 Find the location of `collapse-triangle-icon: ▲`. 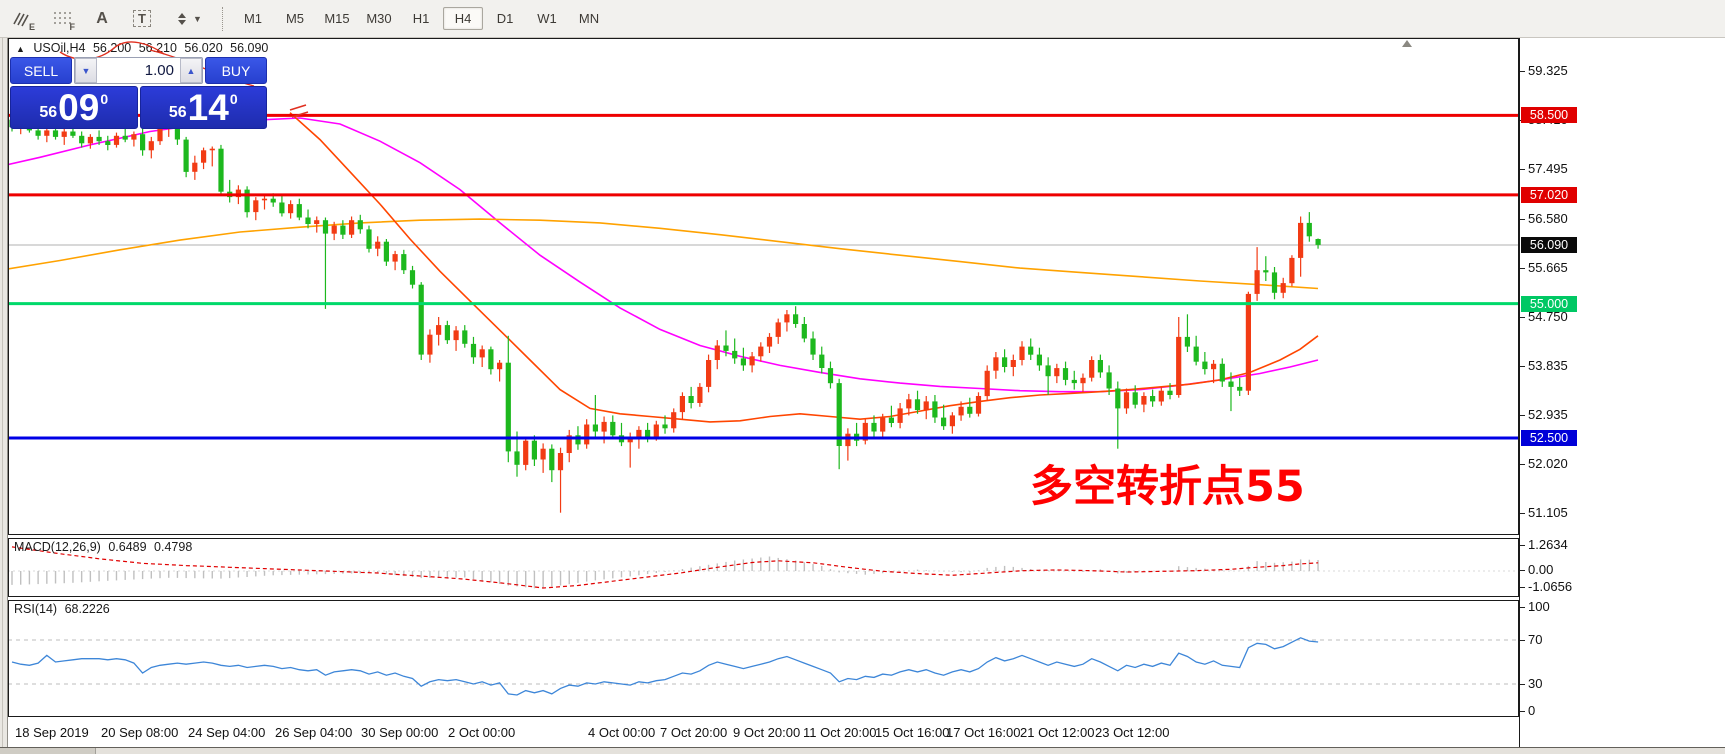

collapse-triangle-icon: ▲ is located at coordinates (20, 49).